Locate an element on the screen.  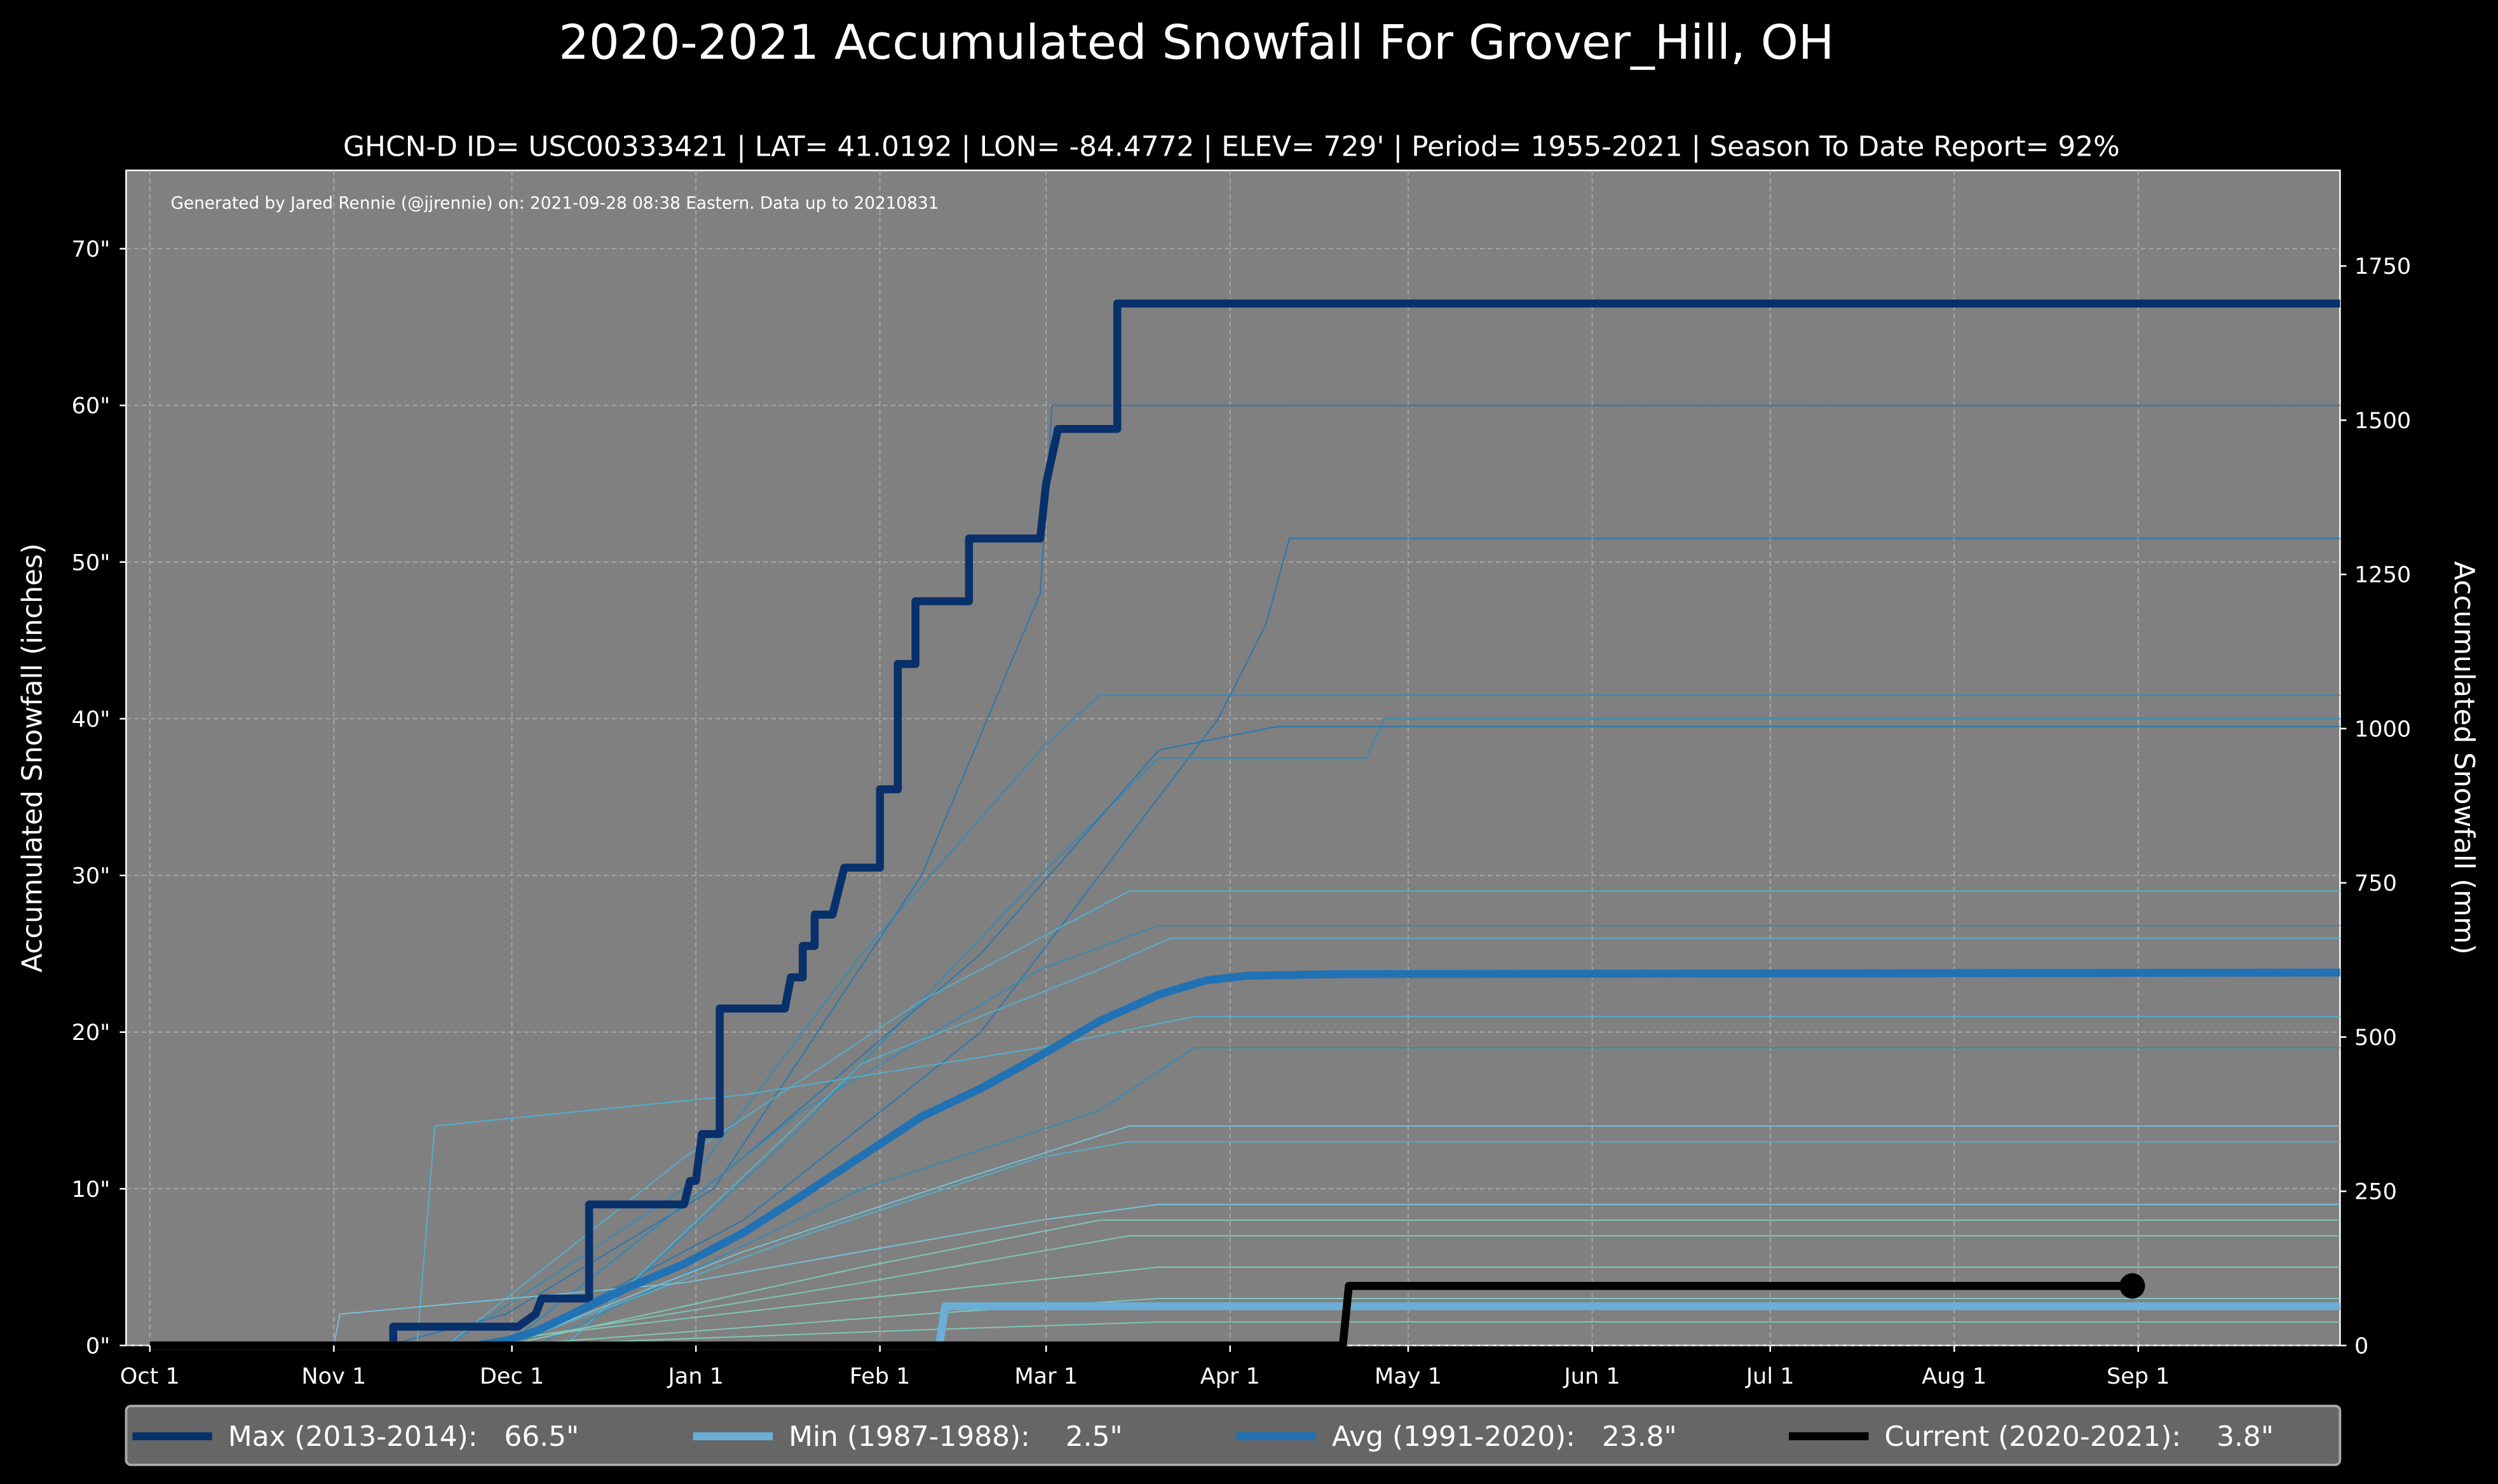
legend-label: Current (2020-2021): 3.8" is located at coordinates (2079, 1436).